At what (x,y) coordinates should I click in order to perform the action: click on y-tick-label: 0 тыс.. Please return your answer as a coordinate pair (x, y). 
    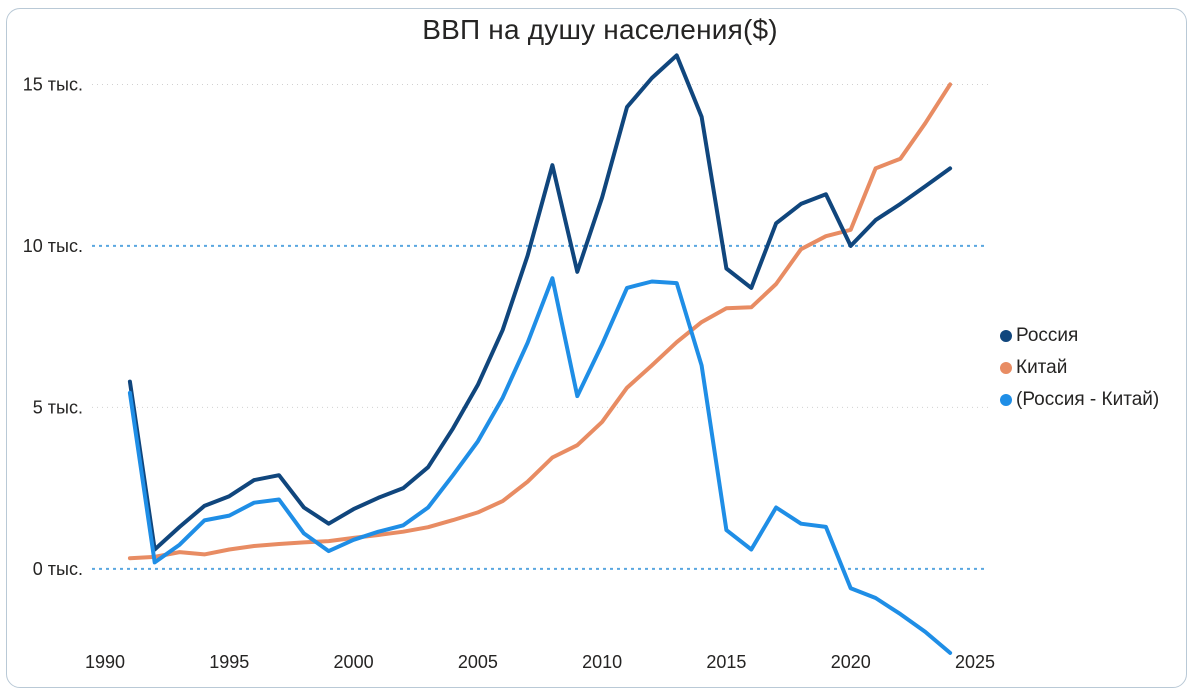
    Looking at the image, I should click on (58, 569).